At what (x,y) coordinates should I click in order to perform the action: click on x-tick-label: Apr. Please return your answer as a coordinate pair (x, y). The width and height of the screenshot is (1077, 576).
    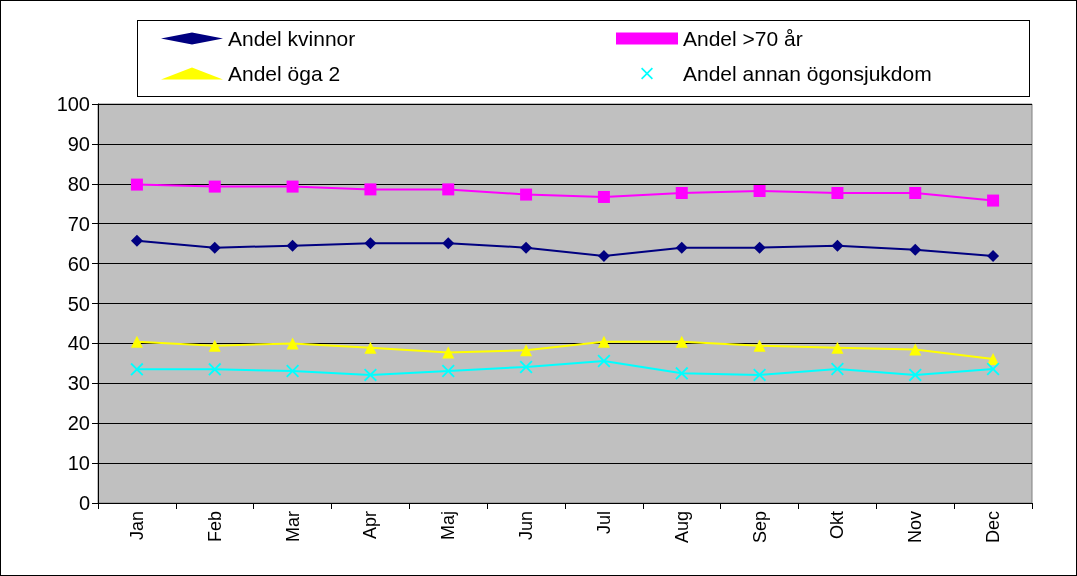
    Looking at the image, I should click on (370, 525).